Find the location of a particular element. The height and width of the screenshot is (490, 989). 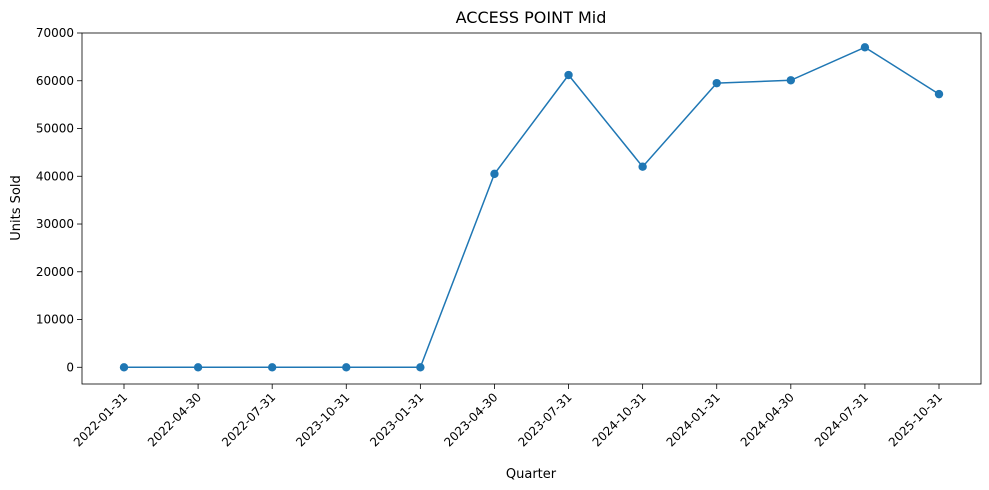

x-axis-label: Quarter is located at coordinates (531, 474).